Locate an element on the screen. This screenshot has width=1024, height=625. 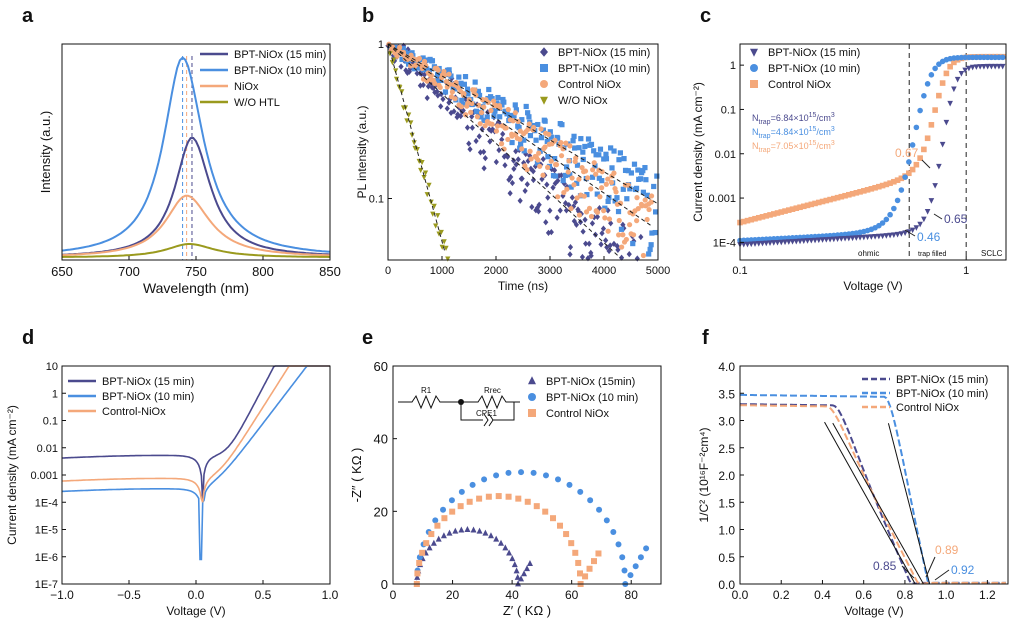
cpe is located at coordinates (486, 420).